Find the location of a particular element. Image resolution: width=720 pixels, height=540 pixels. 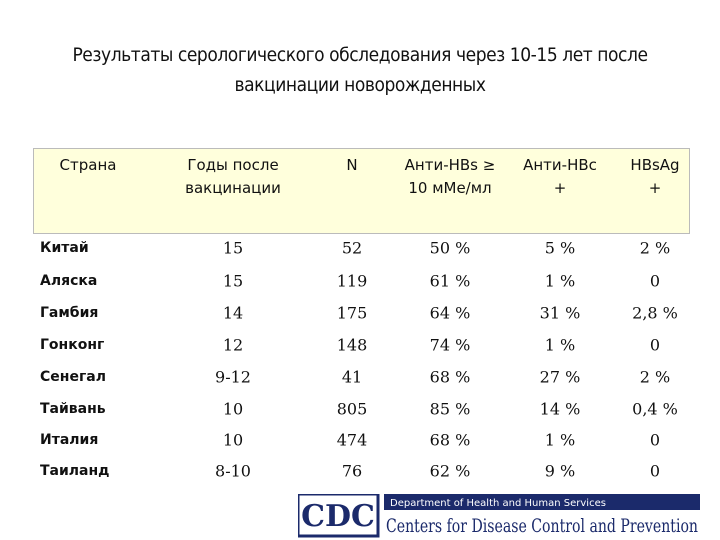

column-header: Годы после вакцинации is located at coordinates (233, 177).